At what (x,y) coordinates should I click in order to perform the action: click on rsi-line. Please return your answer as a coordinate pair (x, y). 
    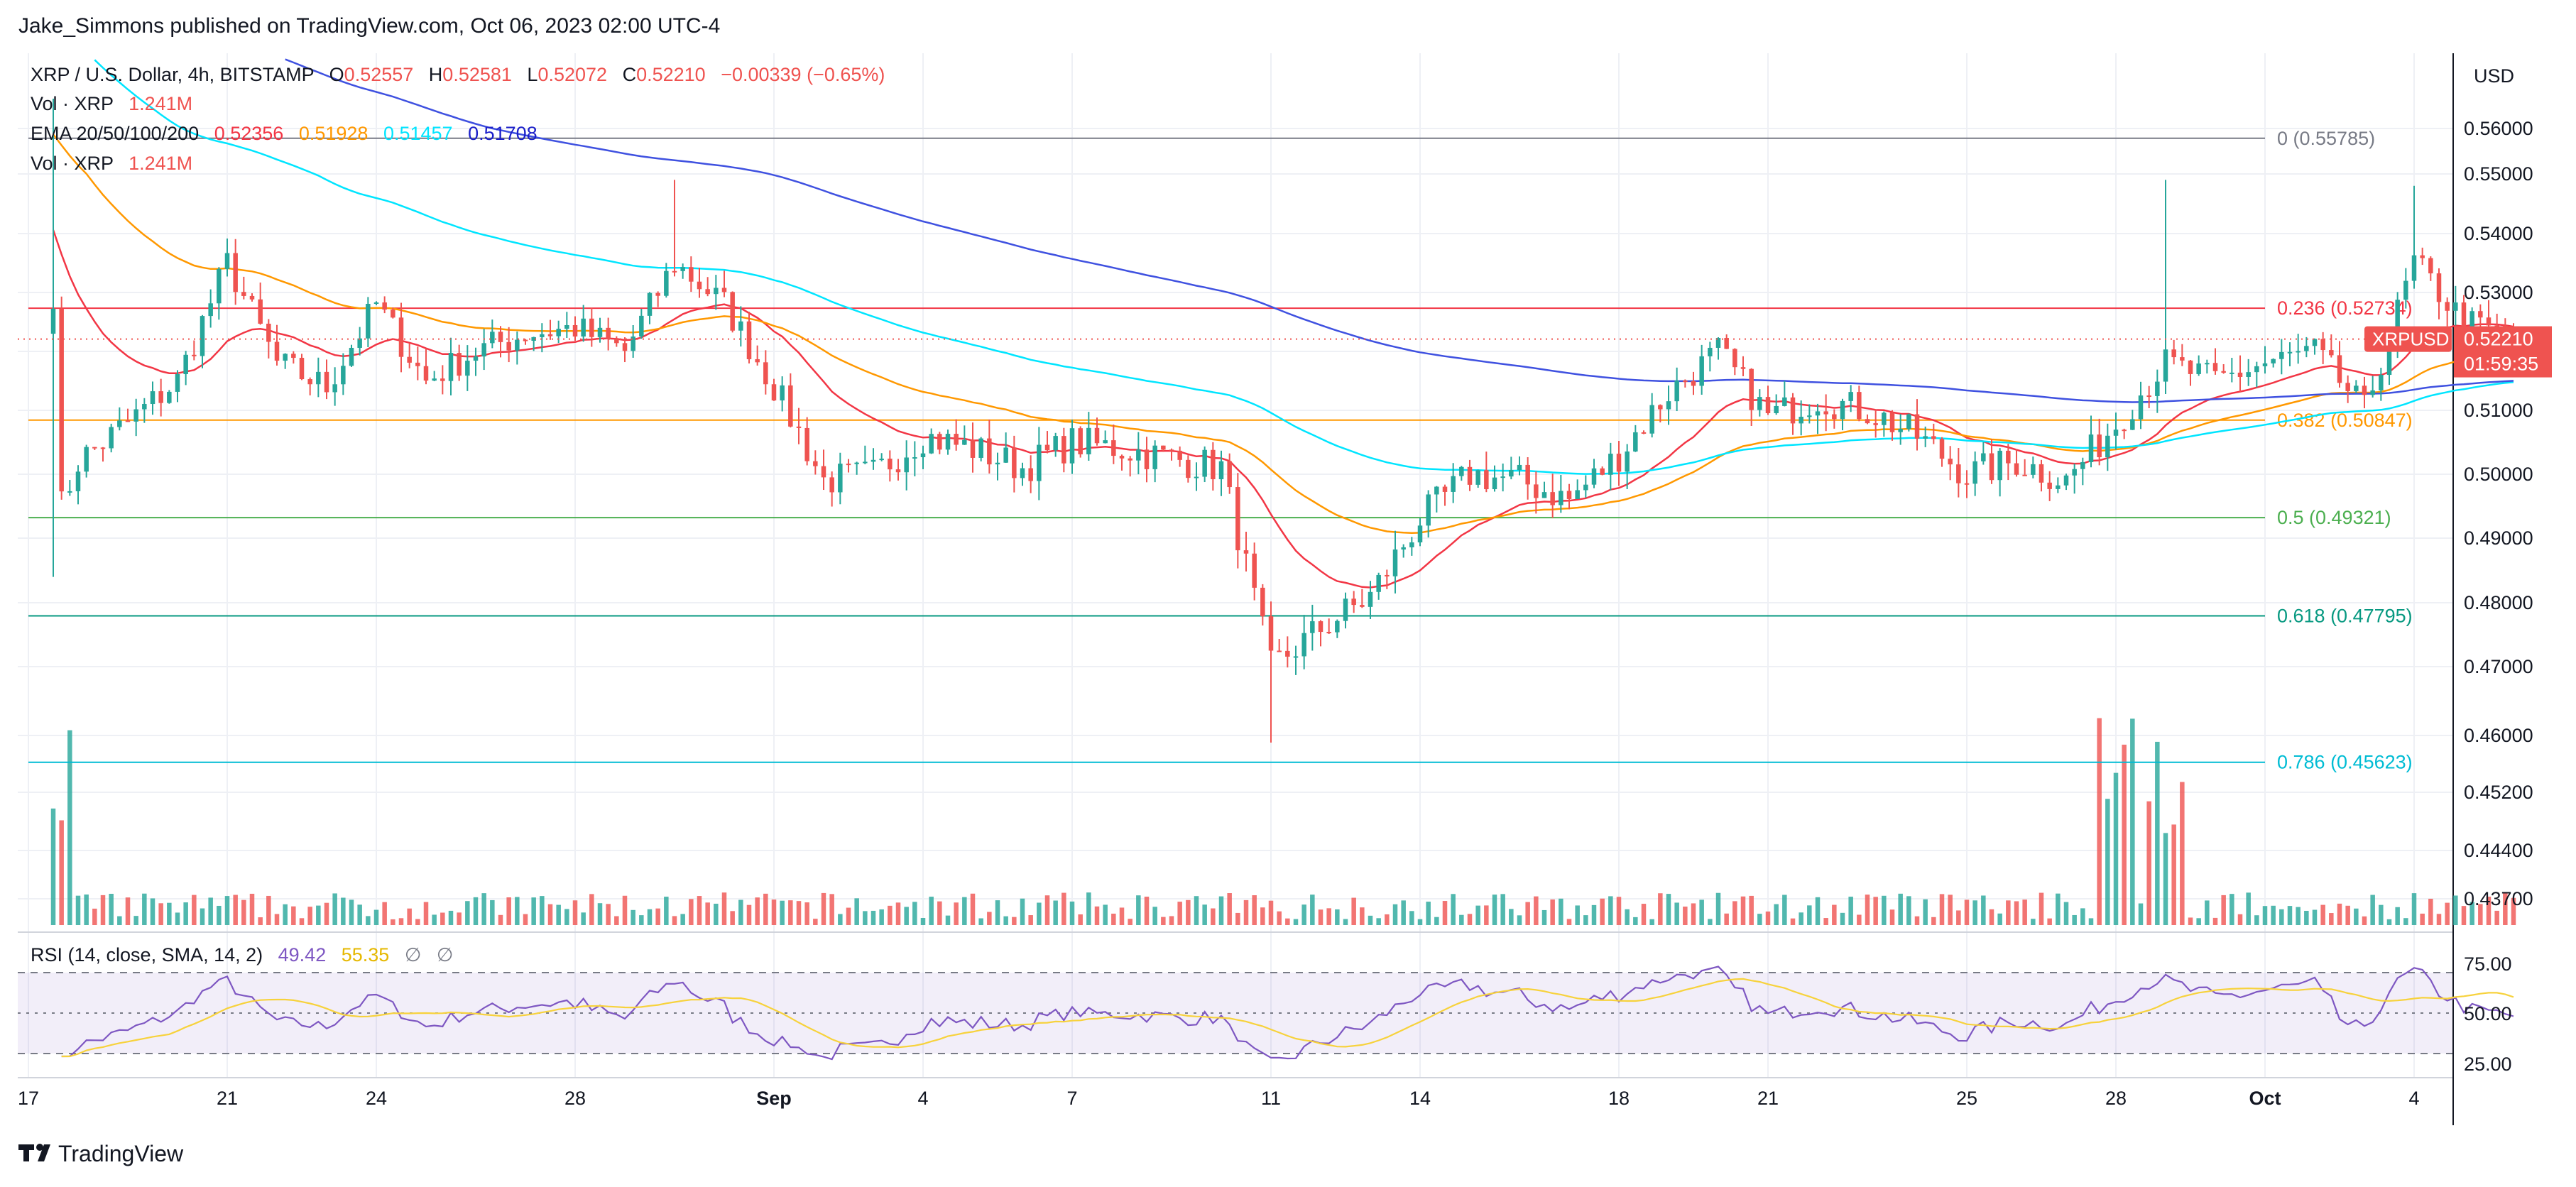
    Looking at the image, I should click on (1287, 1013).